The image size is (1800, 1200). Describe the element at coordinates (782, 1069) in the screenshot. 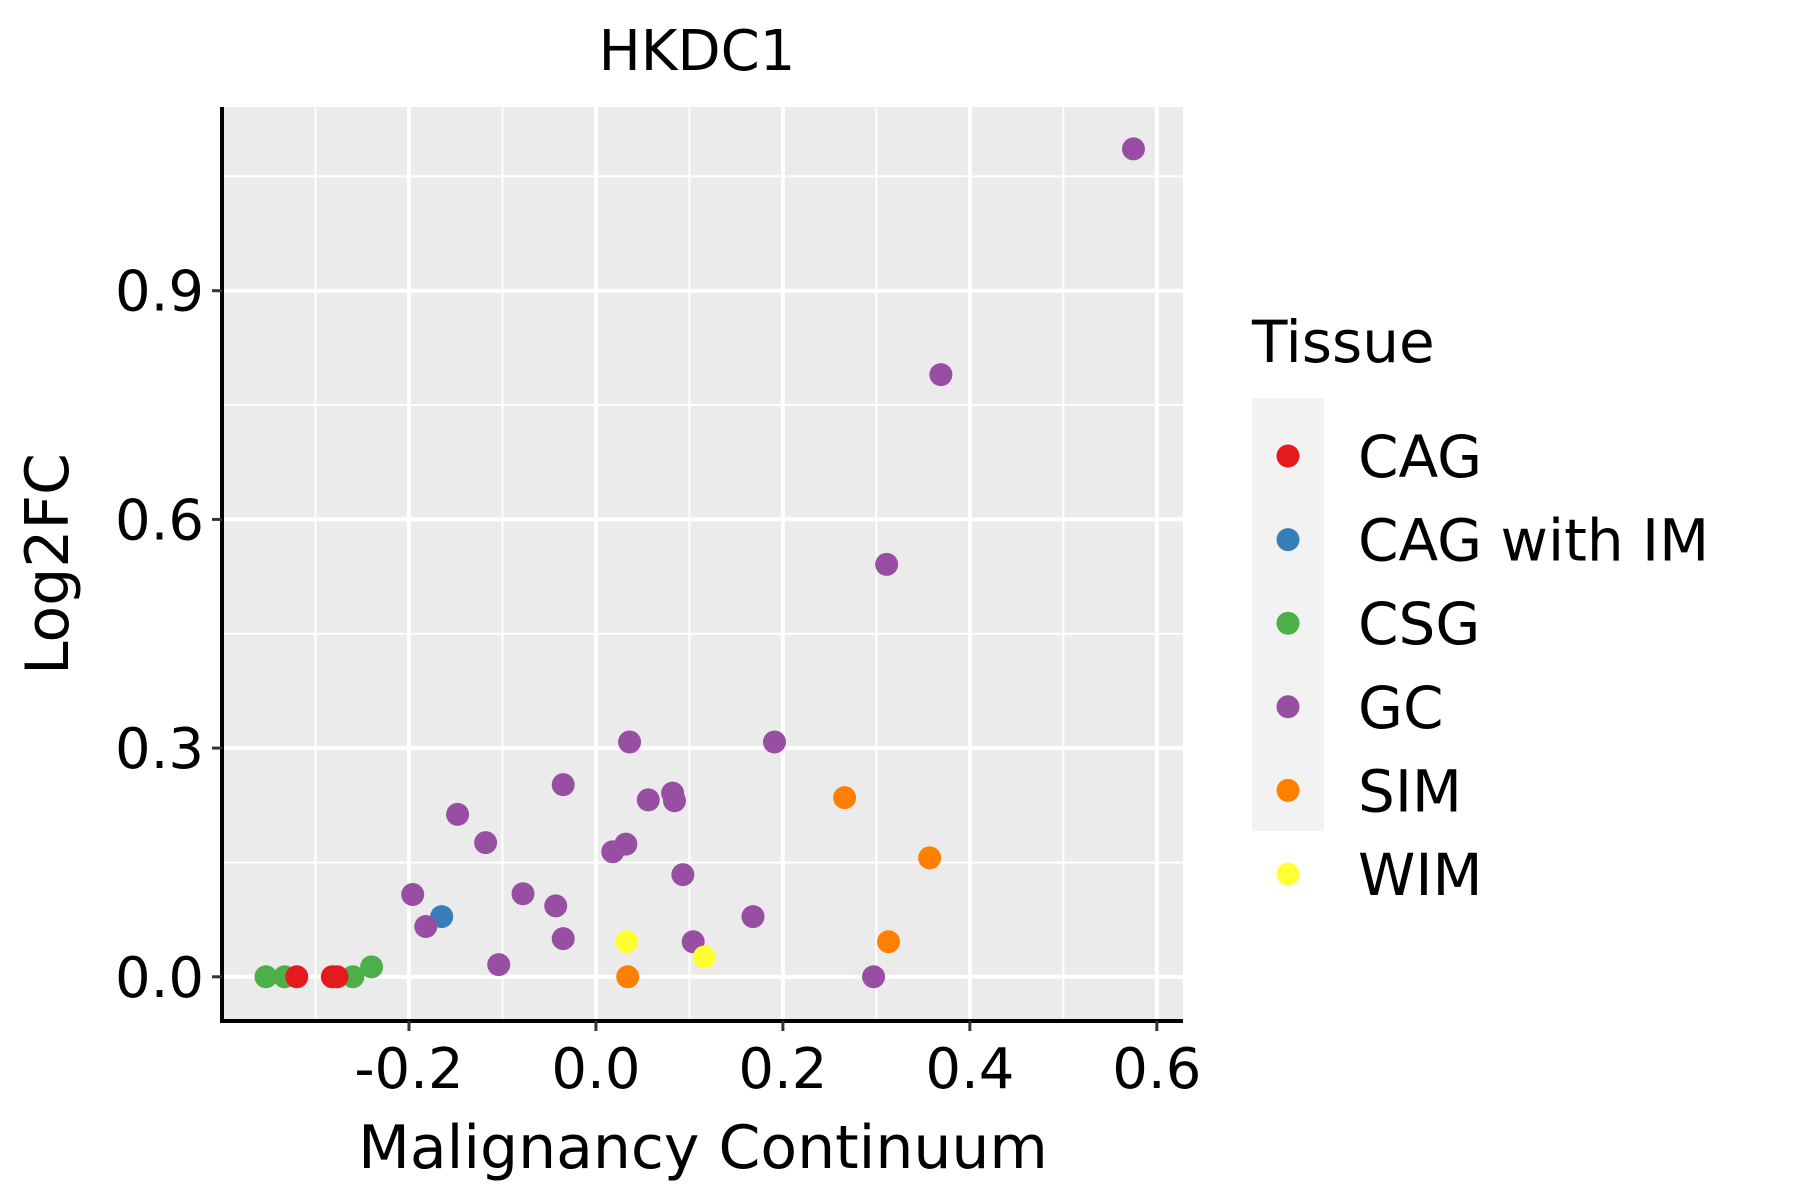

I see `x-tick-label: 0.2` at that location.